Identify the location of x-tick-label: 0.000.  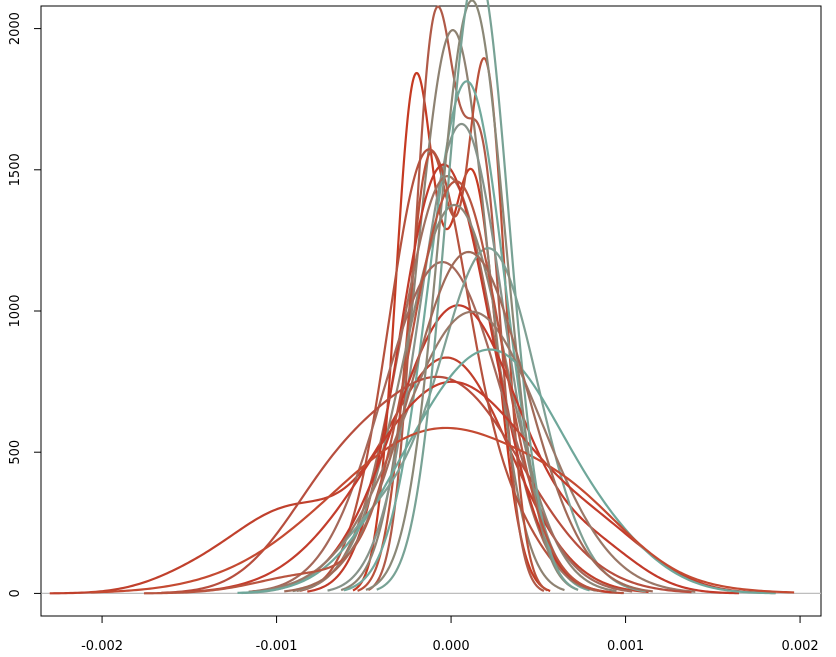
(450, 646).